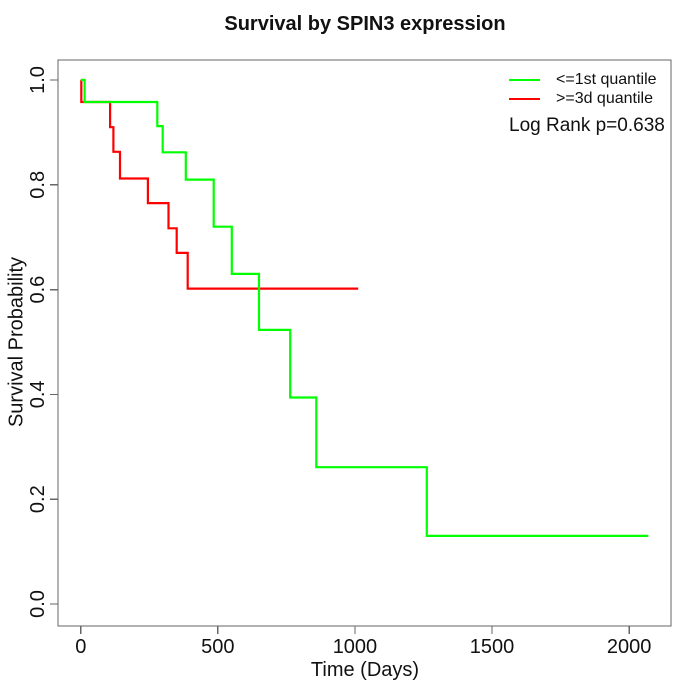  What do you see at coordinates (365, 670) in the screenshot?
I see `x-axis-label: Time (Days)` at bounding box center [365, 670].